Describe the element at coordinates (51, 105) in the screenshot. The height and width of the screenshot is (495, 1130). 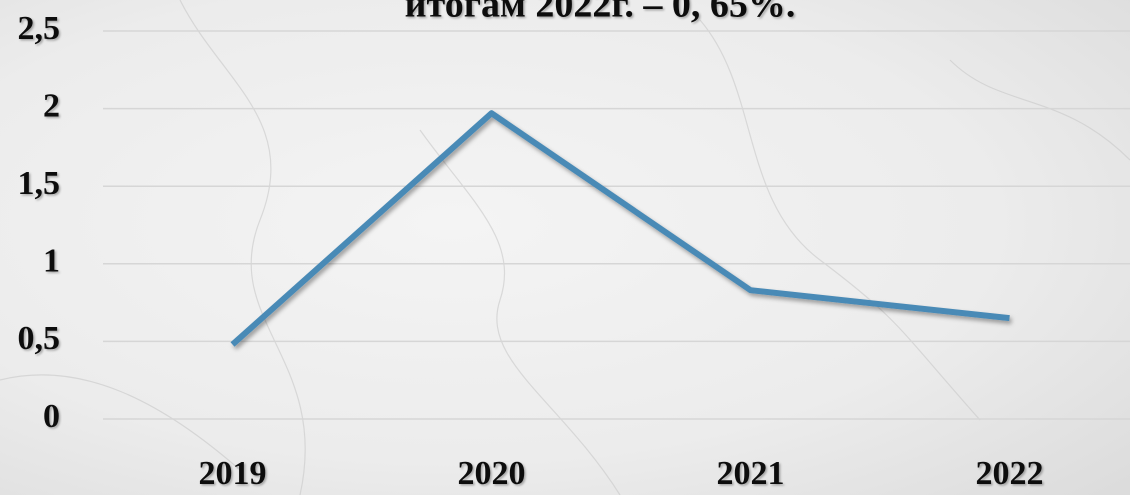
I see `y-tick-label: 2` at that location.